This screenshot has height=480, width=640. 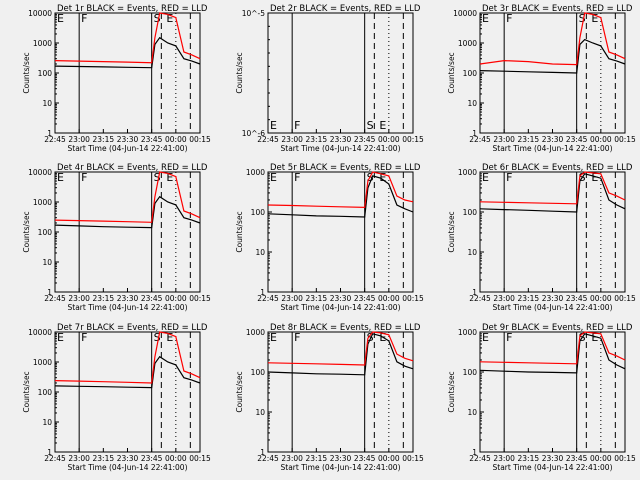 I want to click on panel-title: Det 1r BLACK = Events, RED = LLD, so click(x=132, y=9).